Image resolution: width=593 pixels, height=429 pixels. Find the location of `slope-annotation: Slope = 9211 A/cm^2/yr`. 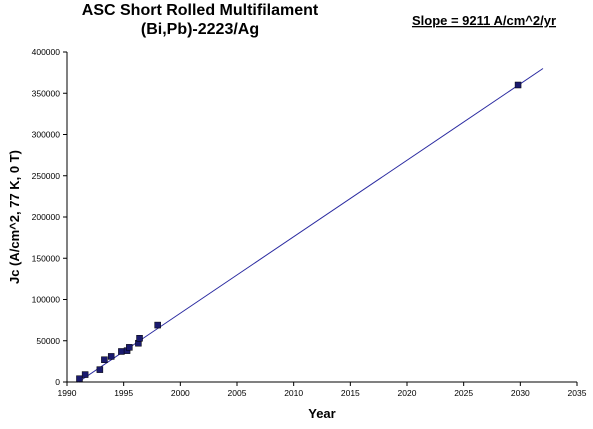

slope-annotation: Slope = 9211 A/cm^2/yr is located at coordinates (484, 20).